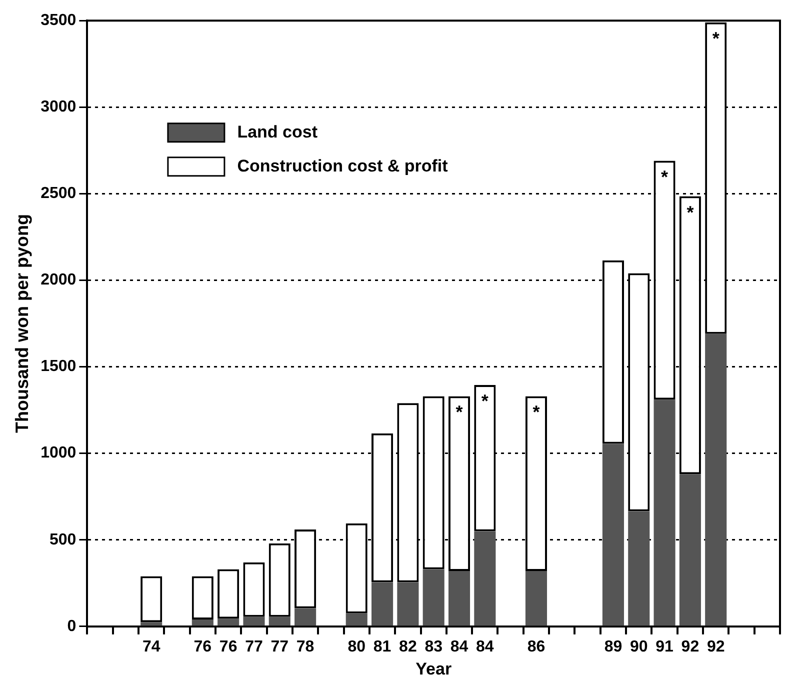  Describe the element at coordinates (22, 323) in the screenshot. I see `y-axis-title: Thousand won per pyong` at that location.